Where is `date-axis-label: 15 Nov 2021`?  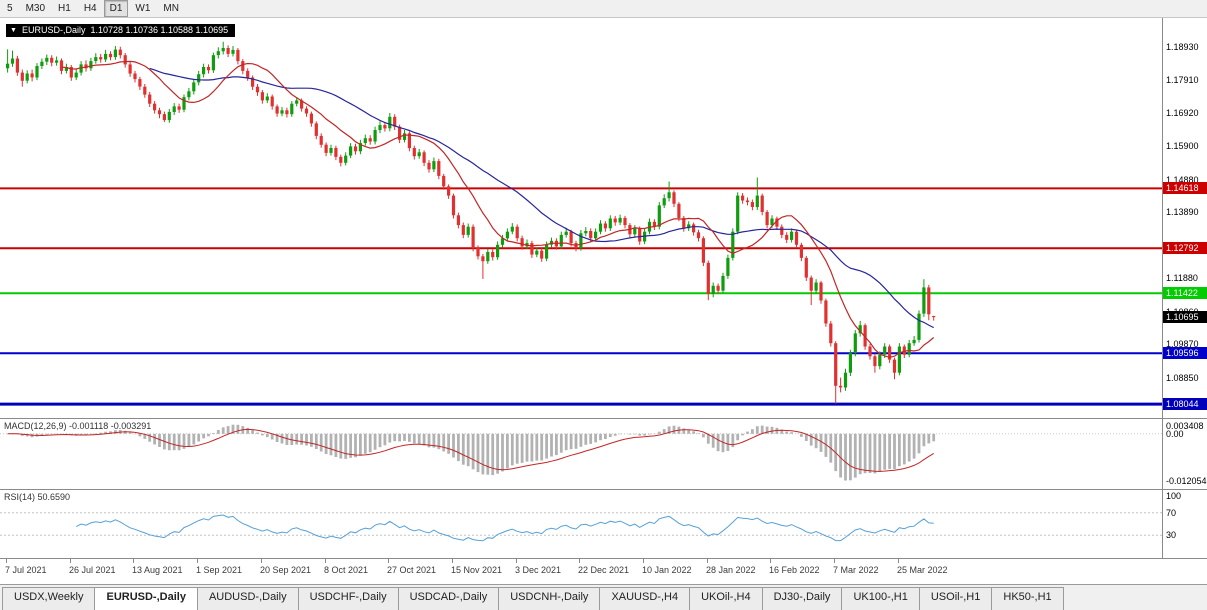 date-axis-label: 15 Nov 2021 is located at coordinates (477, 570).